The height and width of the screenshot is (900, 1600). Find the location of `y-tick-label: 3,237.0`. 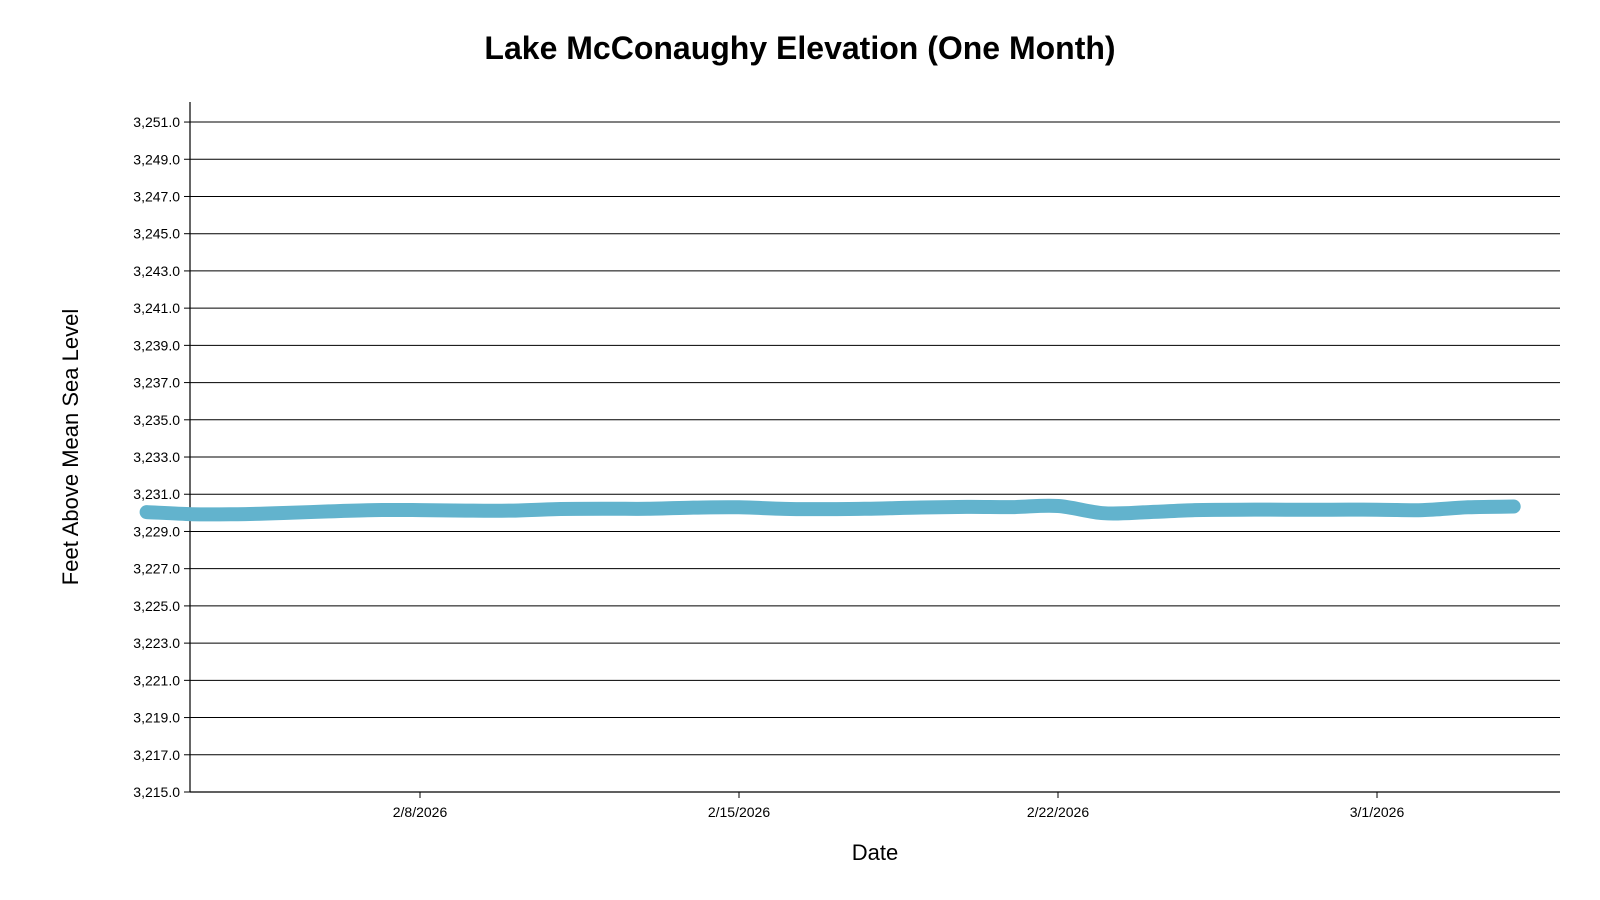

y-tick-label: 3,237.0 is located at coordinates (156, 383).